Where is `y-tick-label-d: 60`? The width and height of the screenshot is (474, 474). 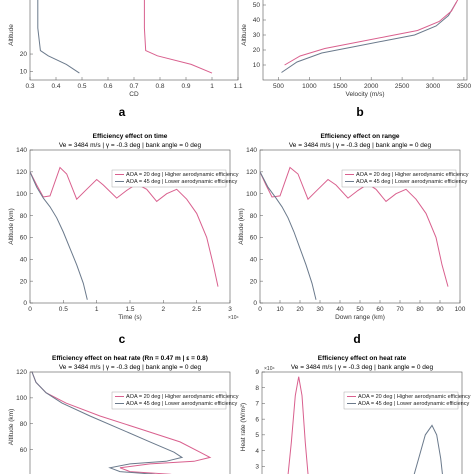
y-tick-label-d: 60 is located at coordinates (254, 238).